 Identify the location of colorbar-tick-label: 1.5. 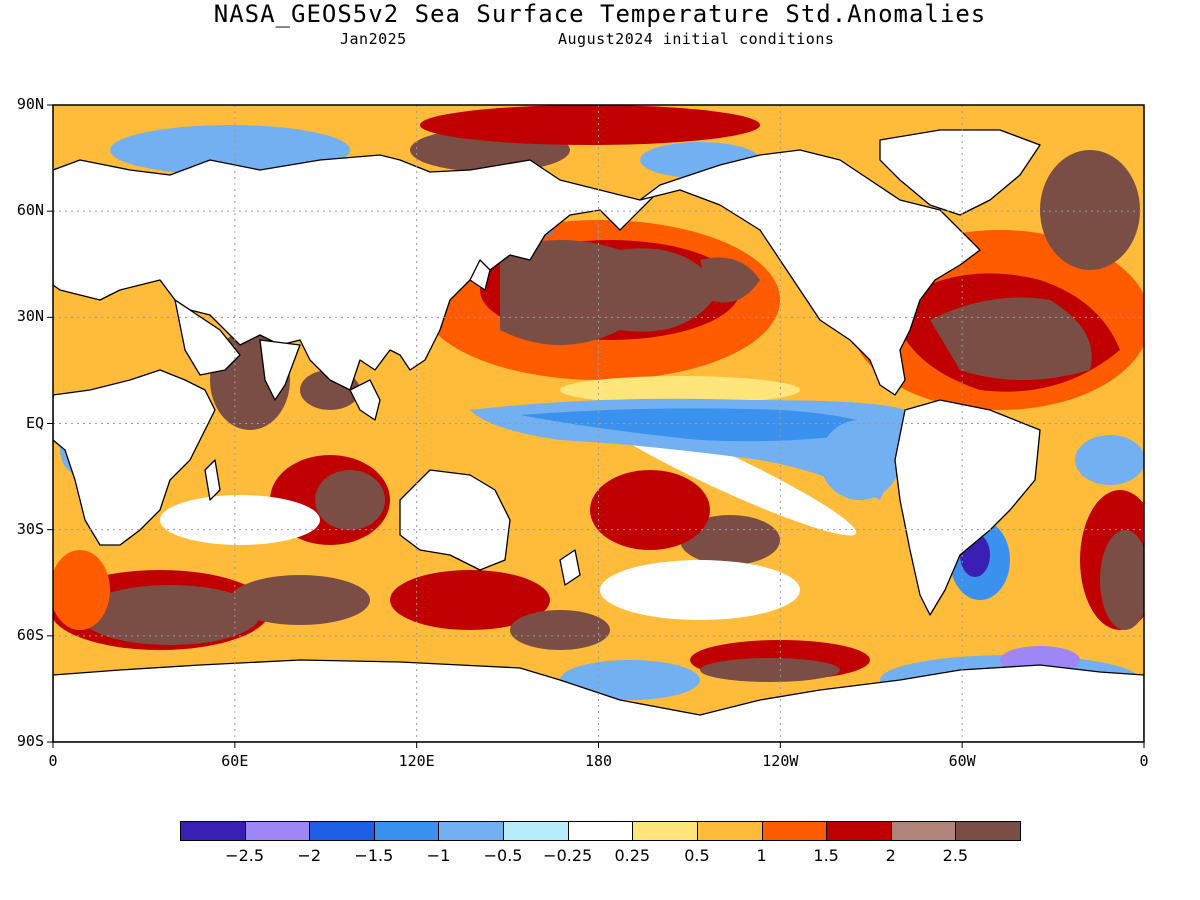
(826, 855).